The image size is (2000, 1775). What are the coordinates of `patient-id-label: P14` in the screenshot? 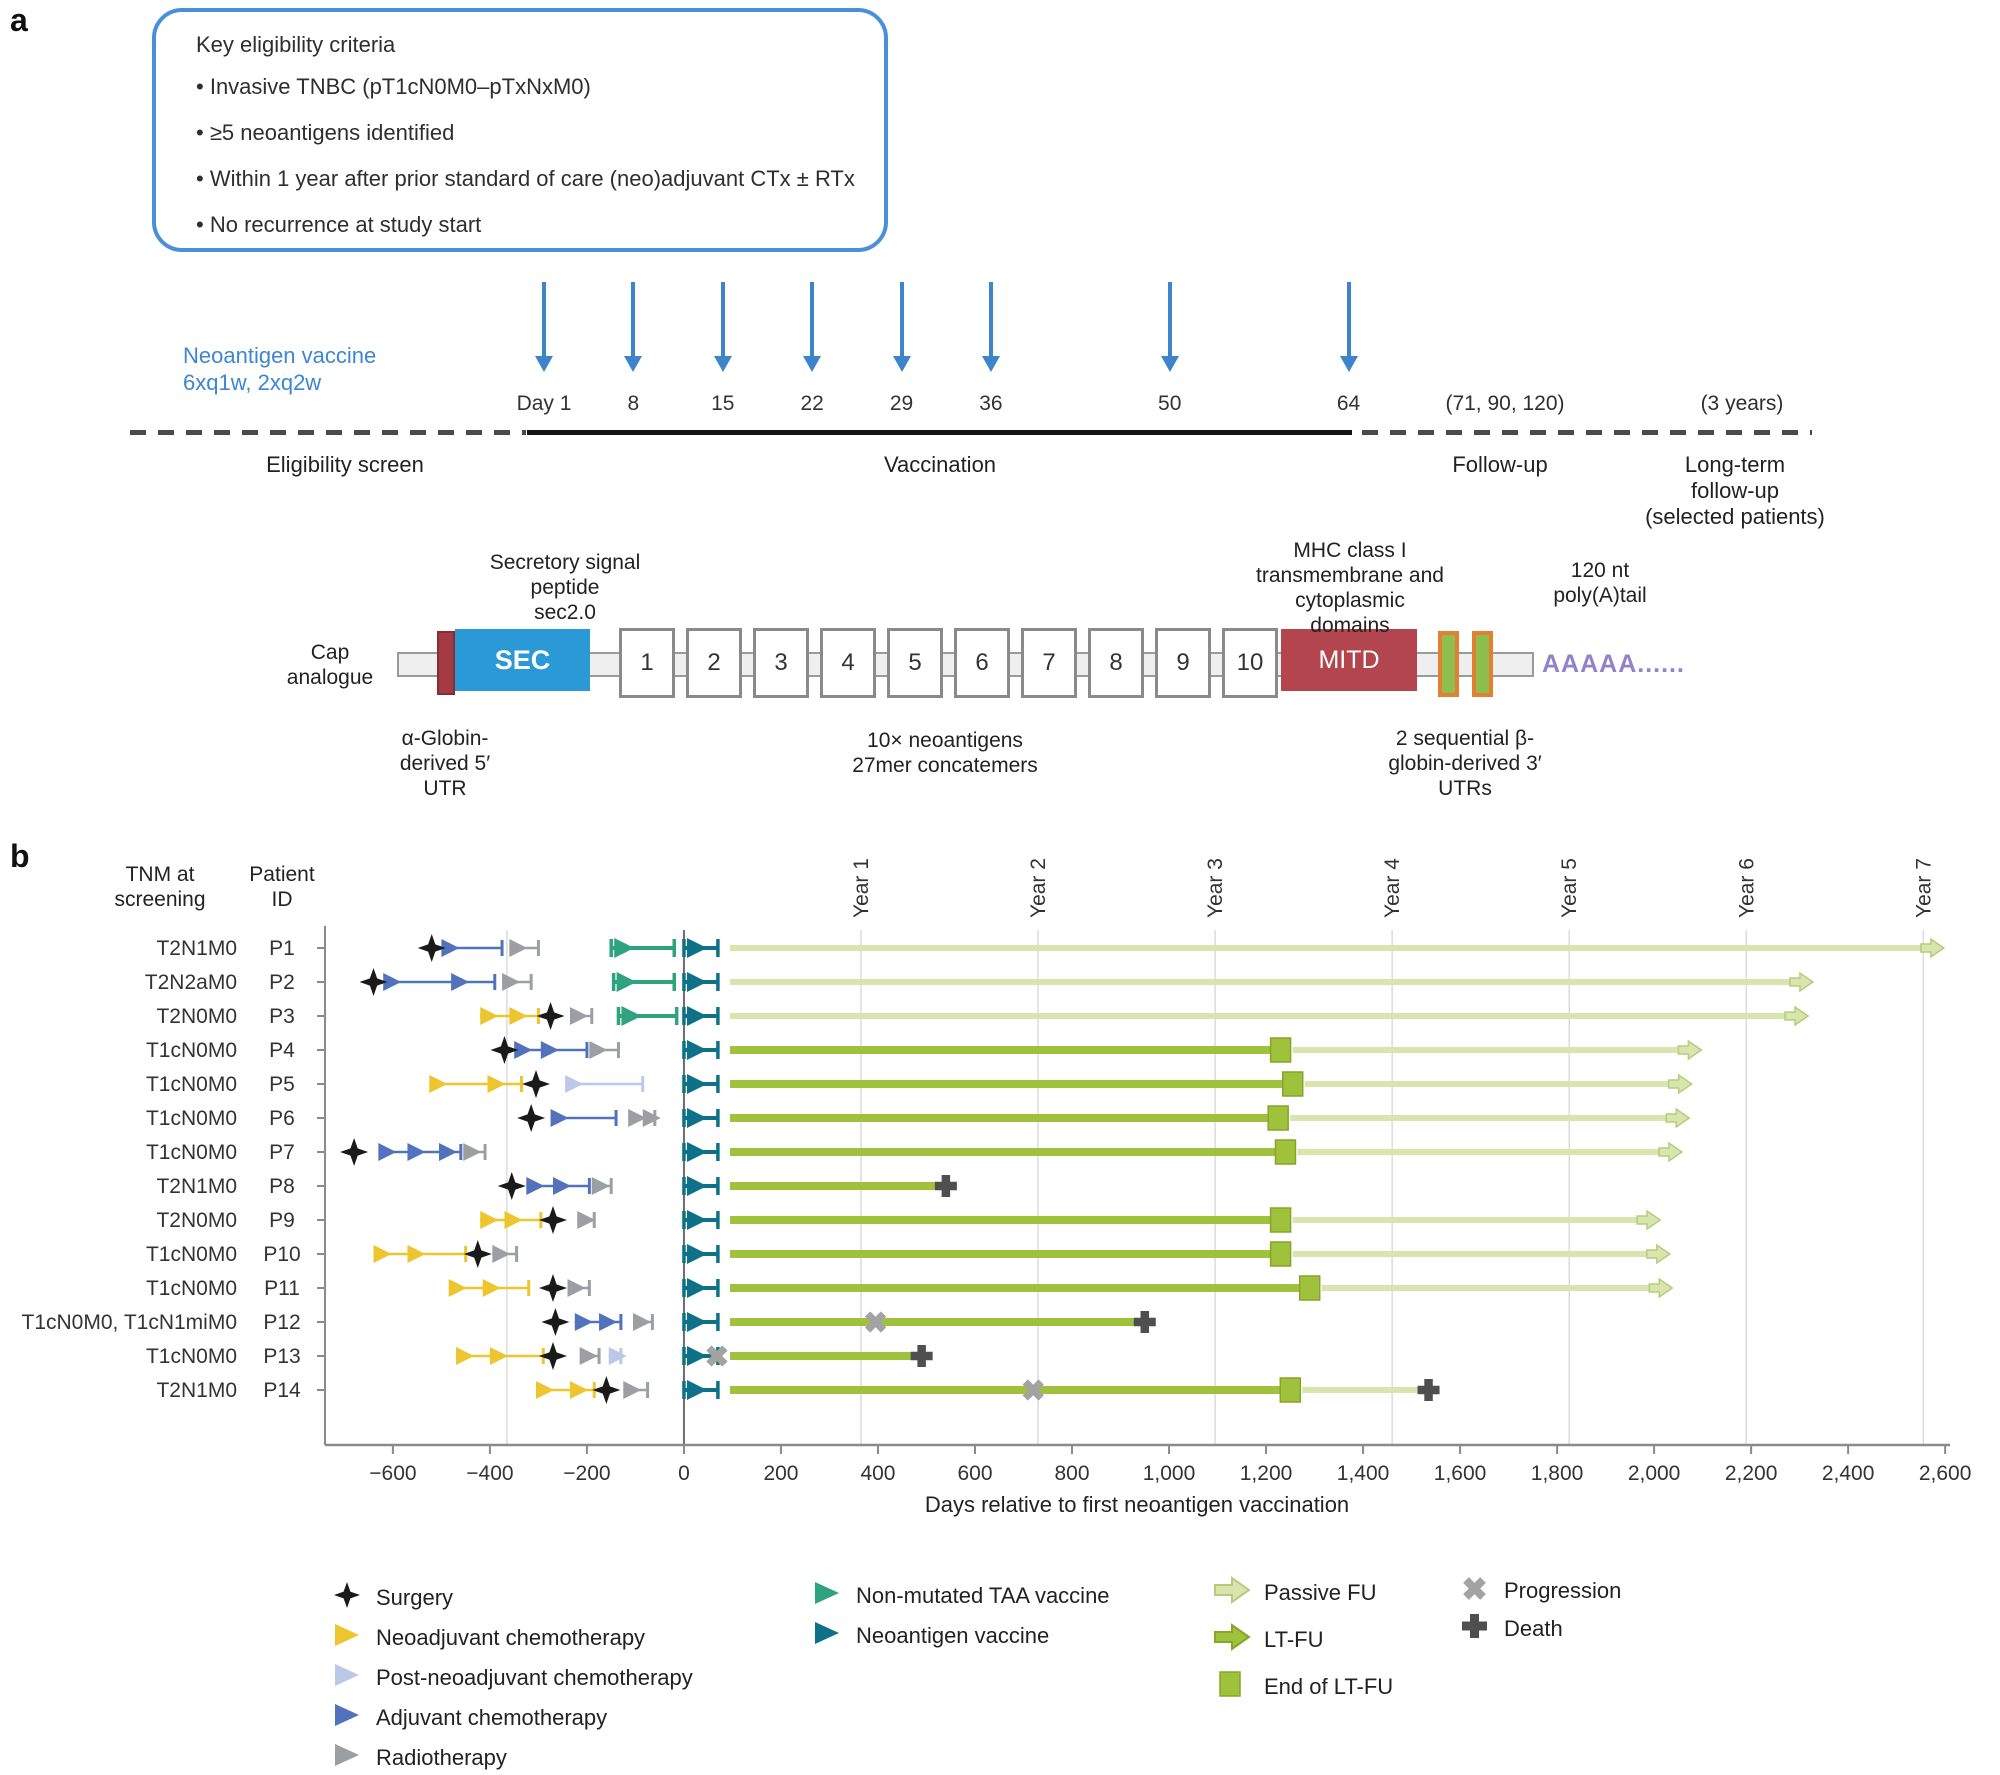 It's located at (282, 1390).